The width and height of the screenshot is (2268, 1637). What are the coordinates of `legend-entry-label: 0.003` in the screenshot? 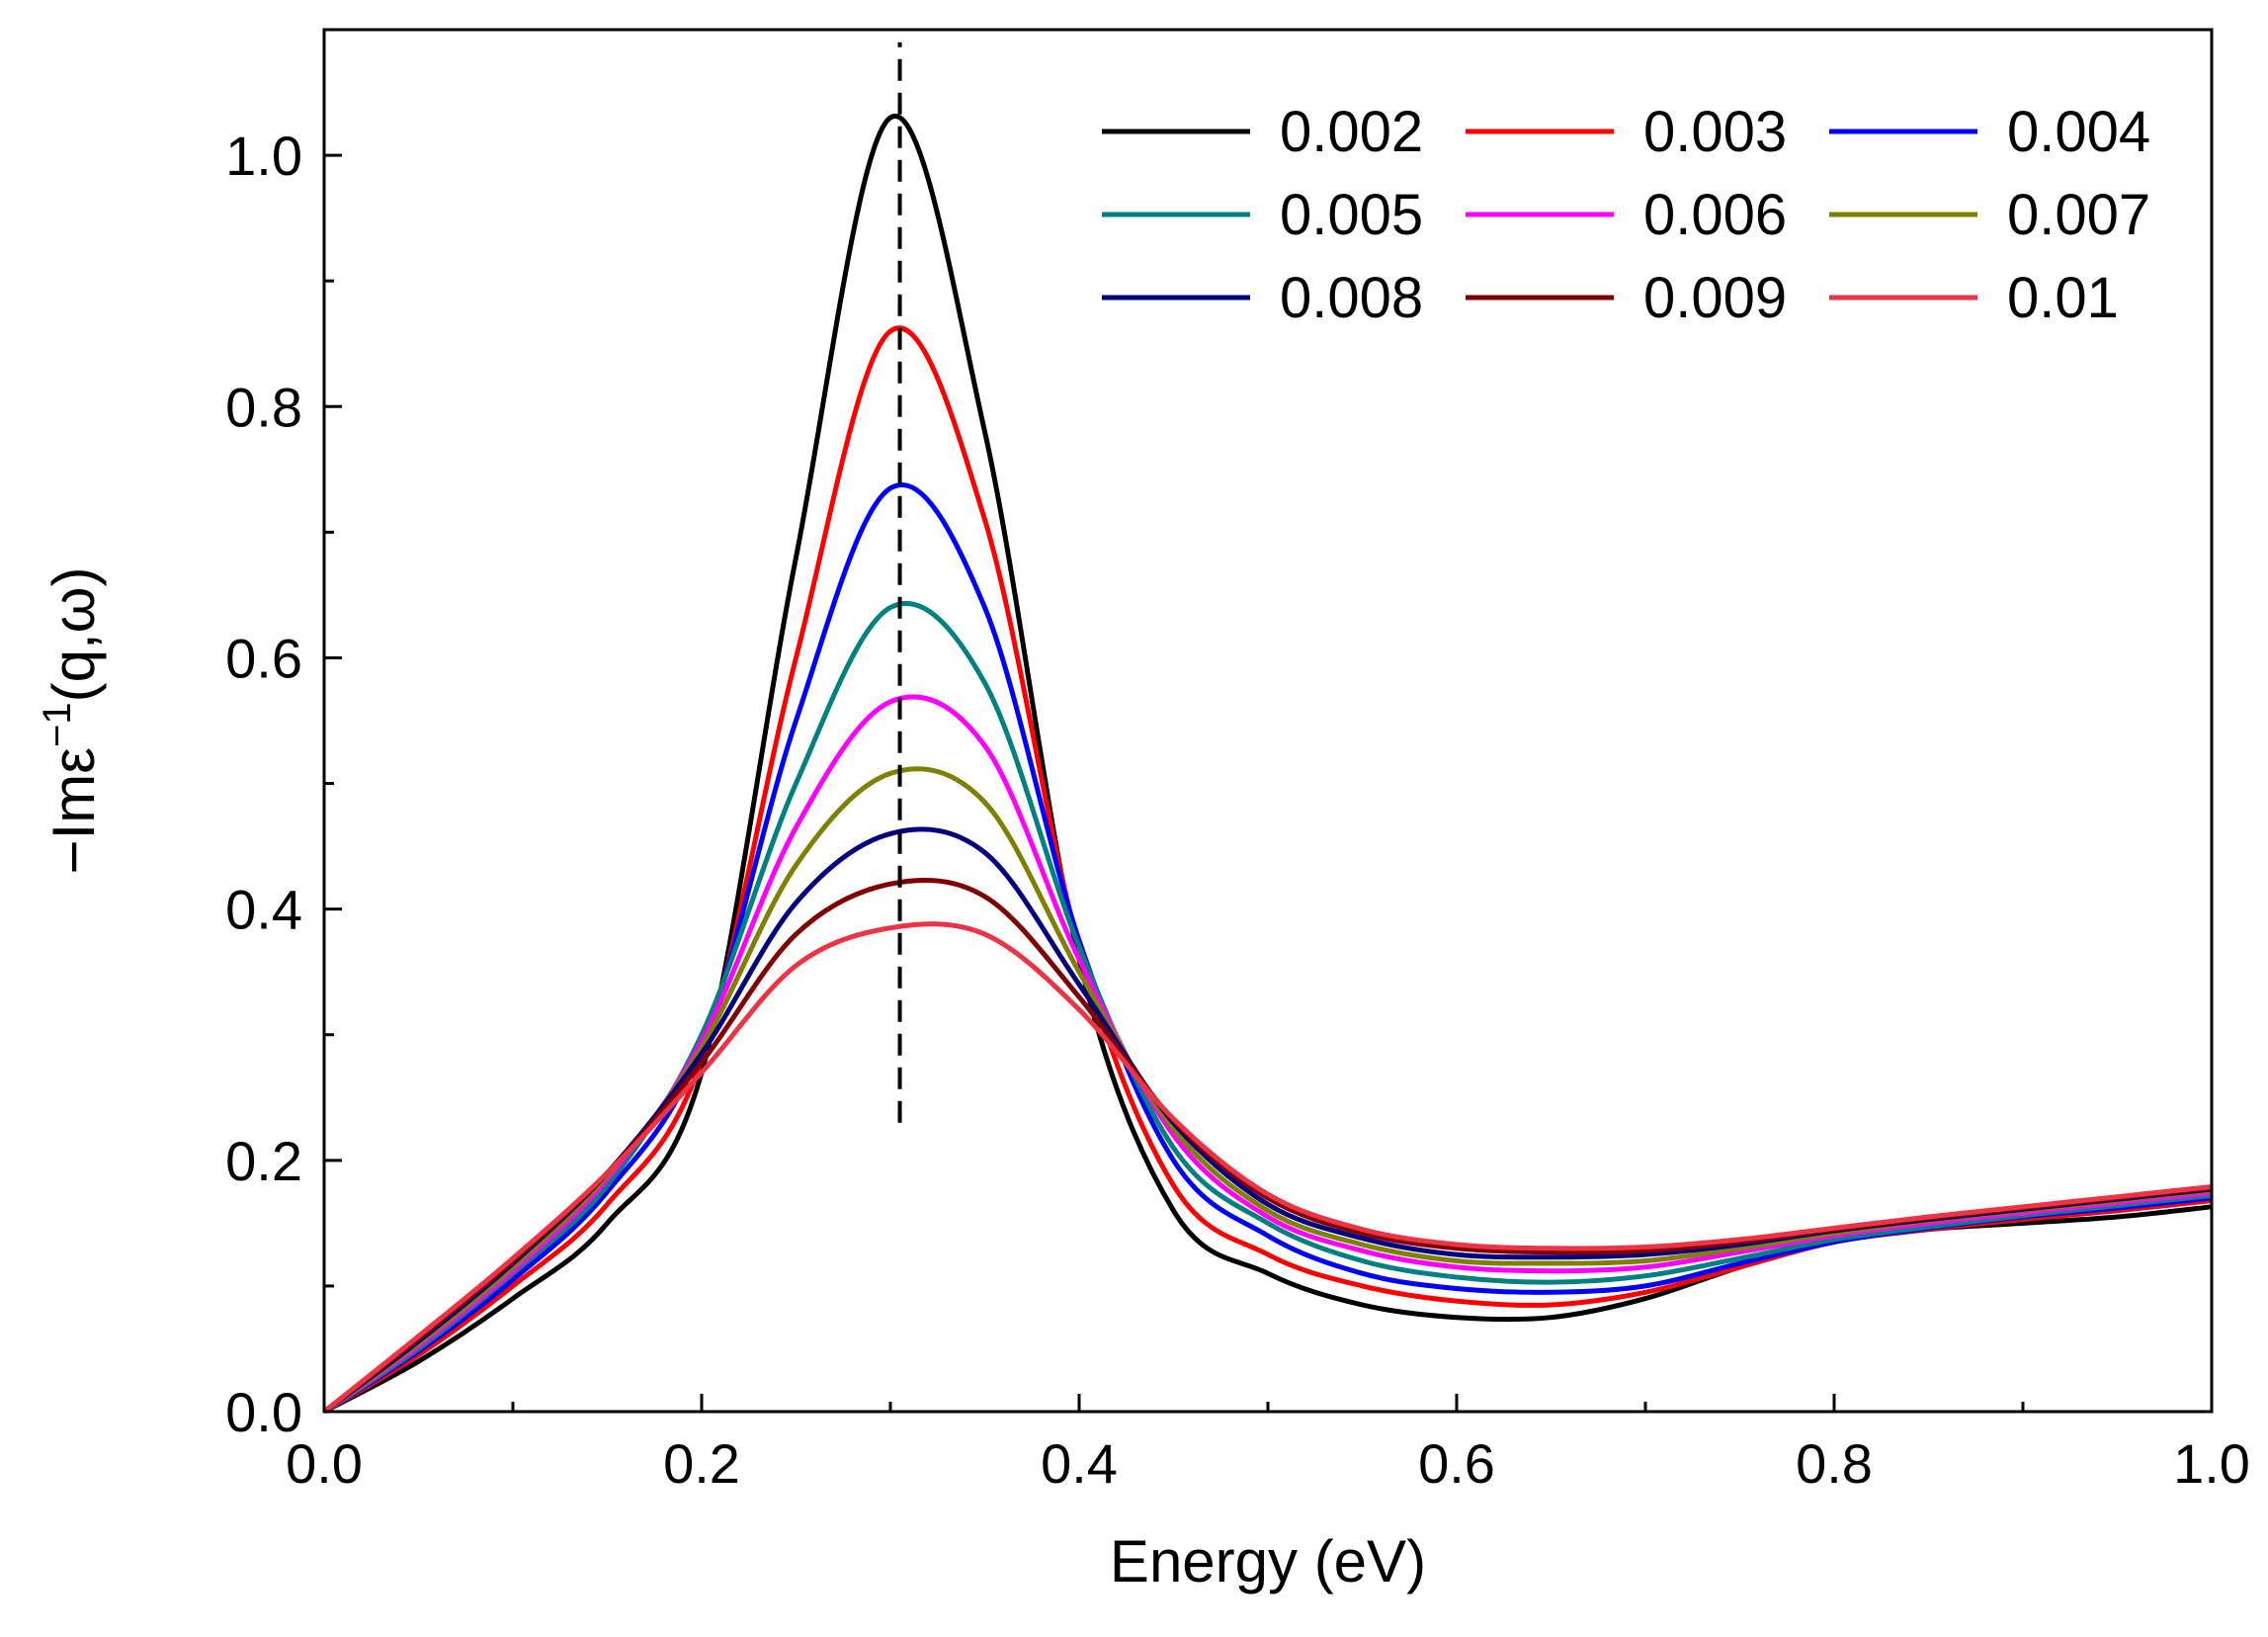 It's located at (1715, 132).